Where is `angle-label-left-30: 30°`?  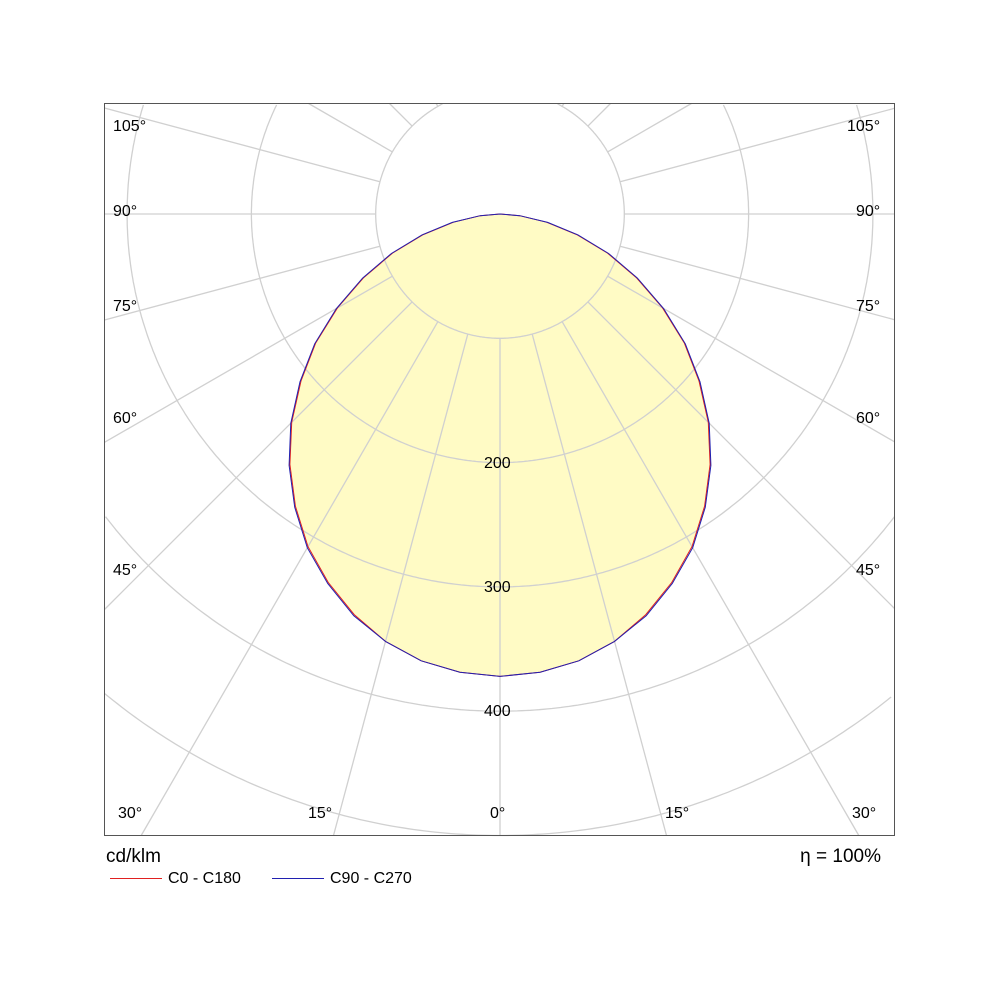 angle-label-left-30: 30° is located at coordinates (130, 813).